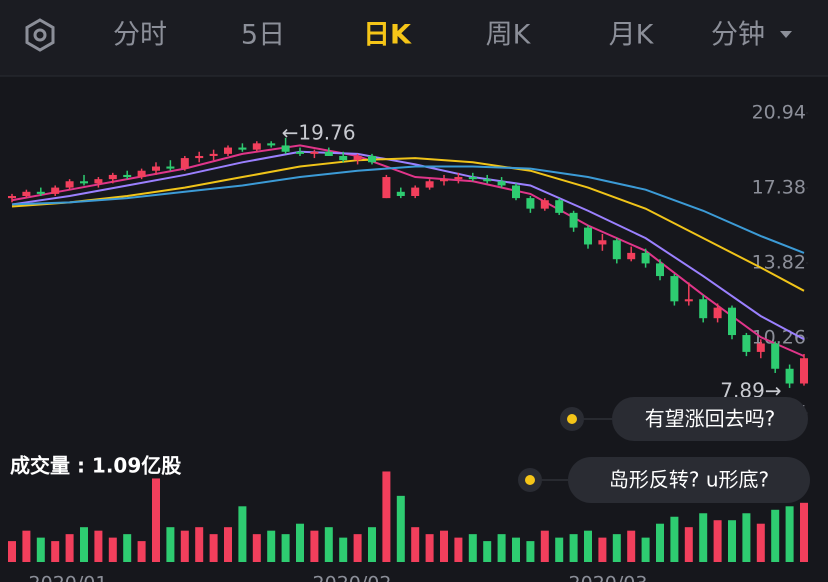 This screenshot has width=828, height=582. What do you see at coordinates (352, 577) in the screenshot?
I see `x-tick-label: 2020/02` at bounding box center [352, 577].